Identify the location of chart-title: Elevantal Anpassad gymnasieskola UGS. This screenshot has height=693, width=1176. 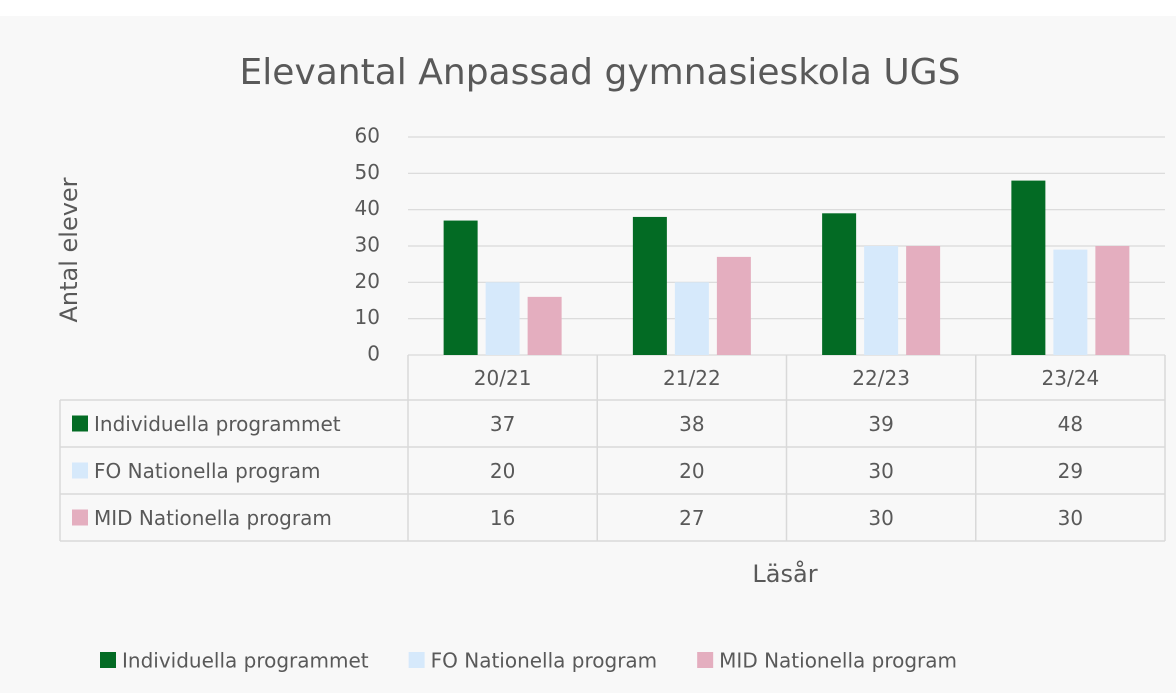
(600, 72).